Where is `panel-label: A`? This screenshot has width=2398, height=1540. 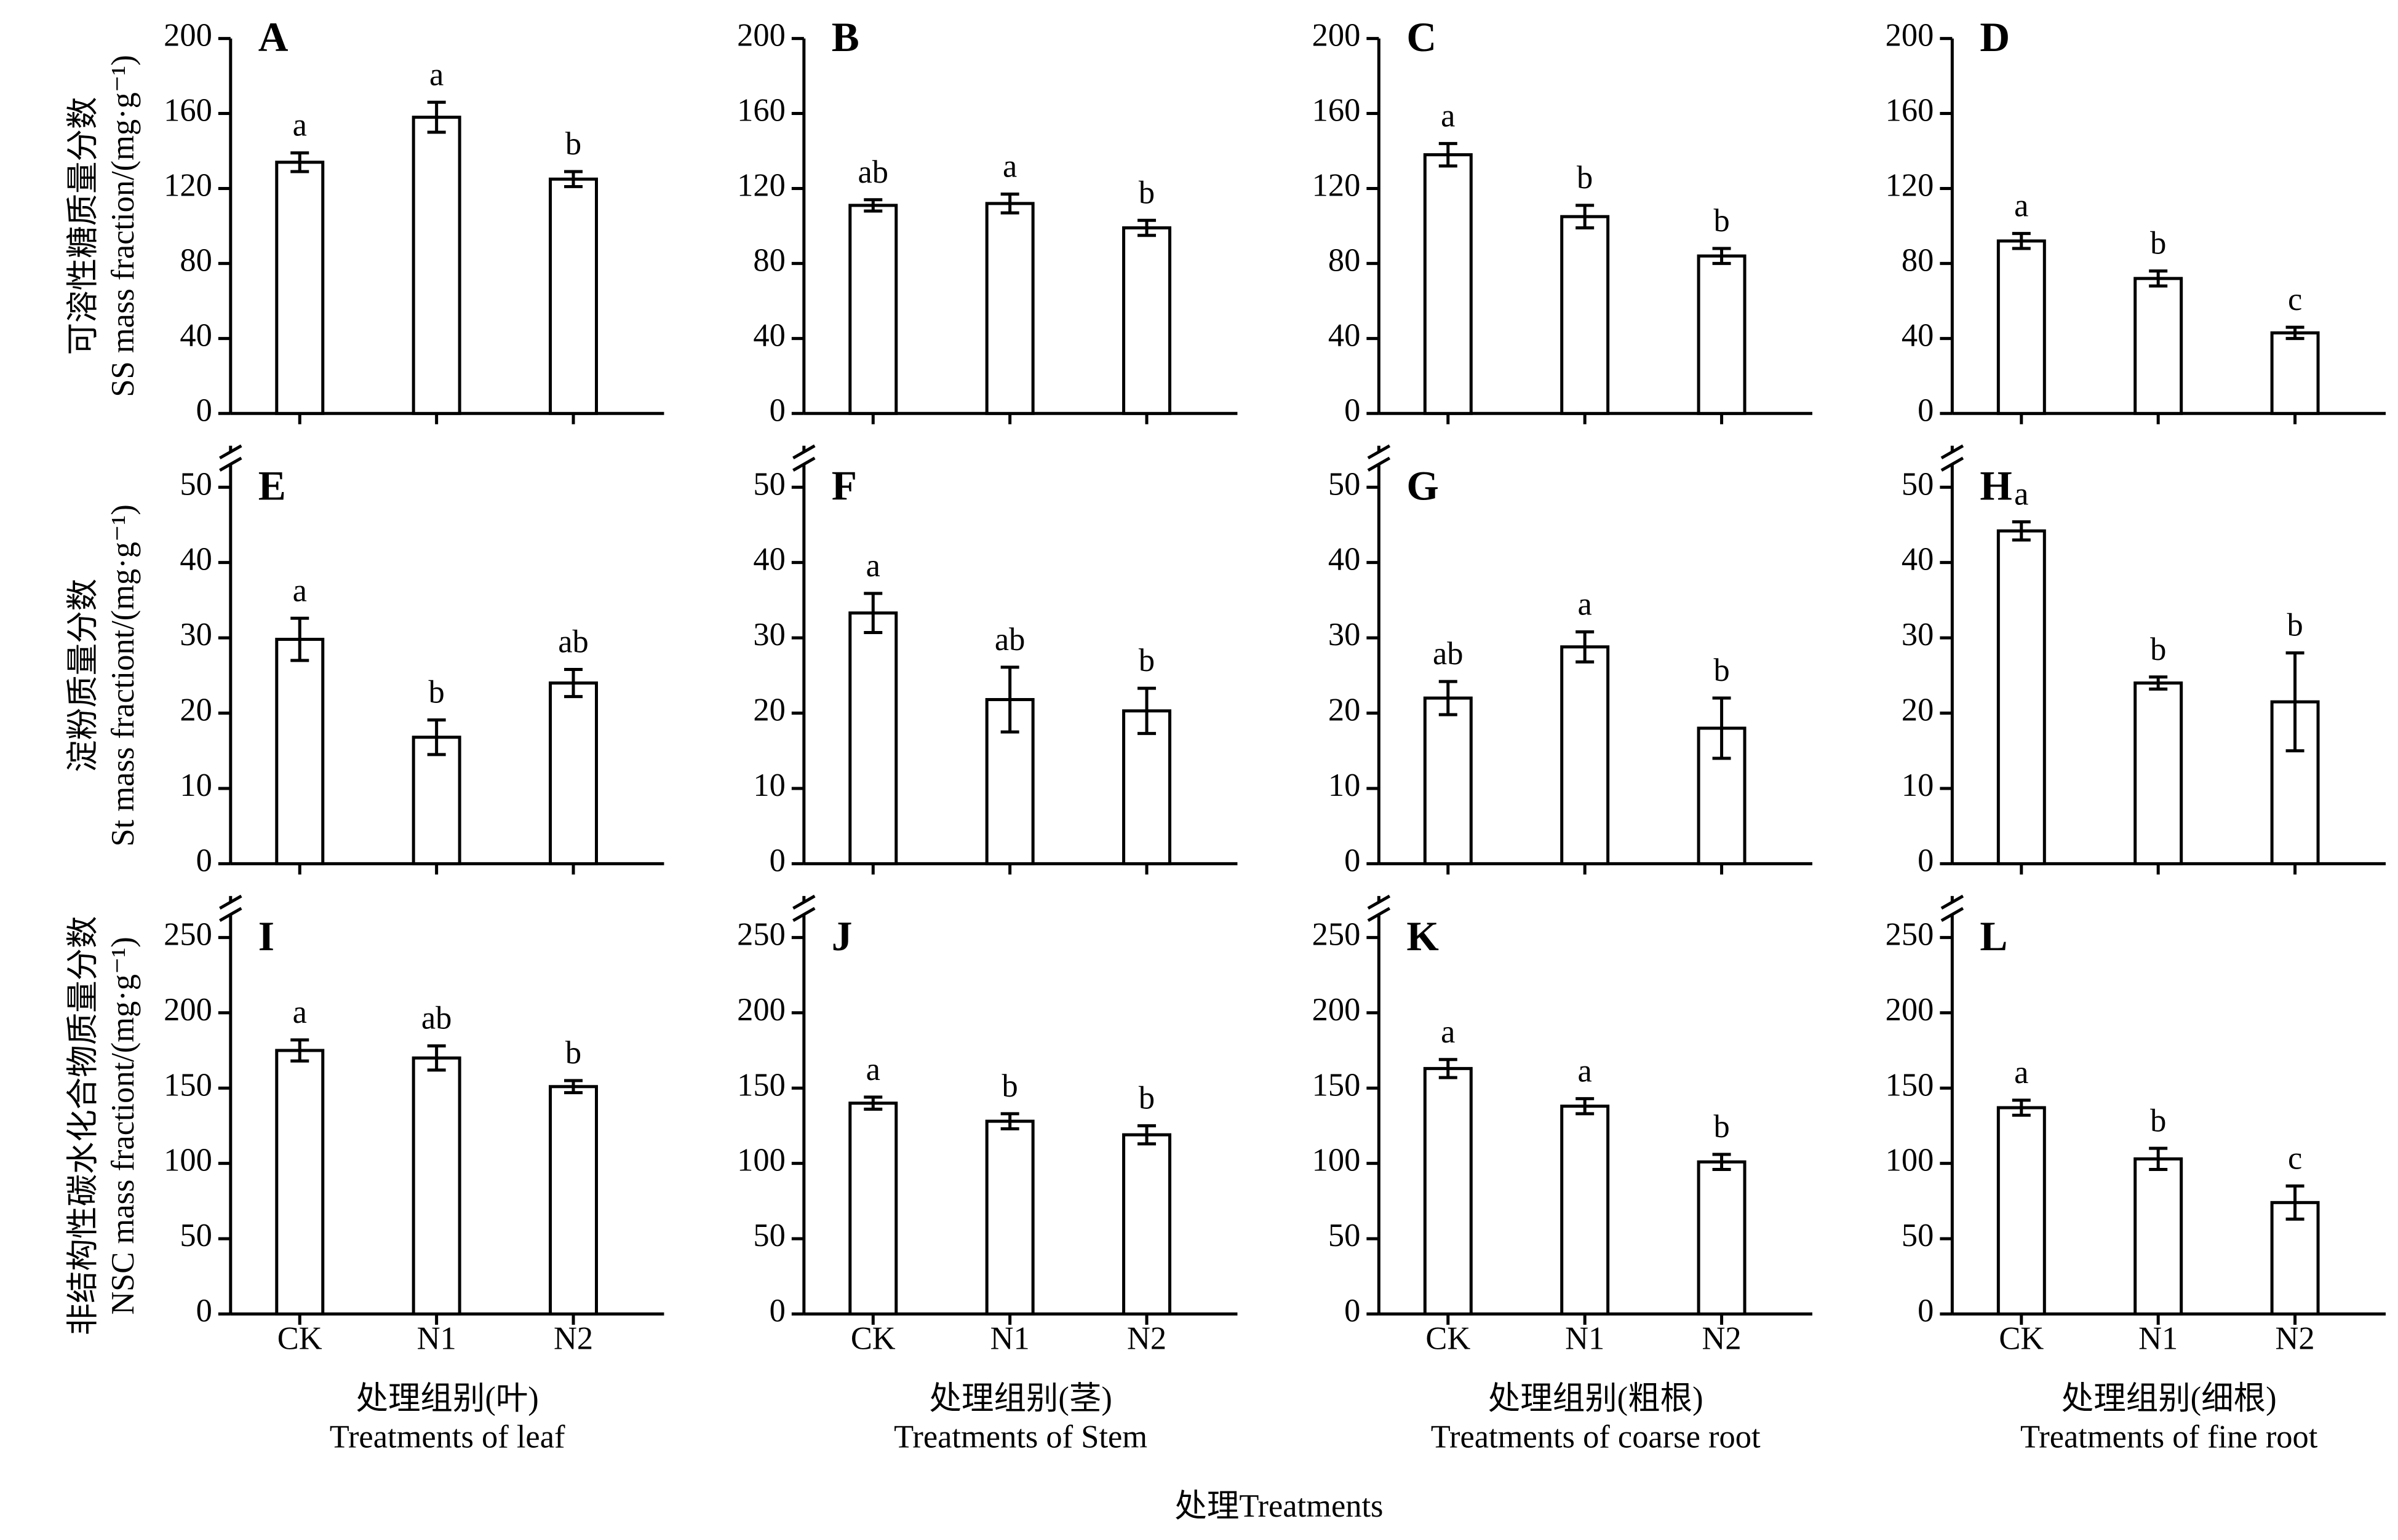
panel-label: A is located at coordinates (273, 37).